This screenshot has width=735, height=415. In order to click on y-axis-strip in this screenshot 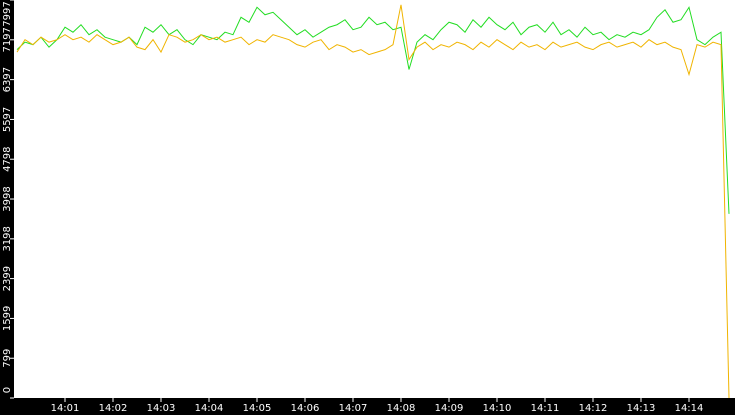, I will do `click(7, 207)`.